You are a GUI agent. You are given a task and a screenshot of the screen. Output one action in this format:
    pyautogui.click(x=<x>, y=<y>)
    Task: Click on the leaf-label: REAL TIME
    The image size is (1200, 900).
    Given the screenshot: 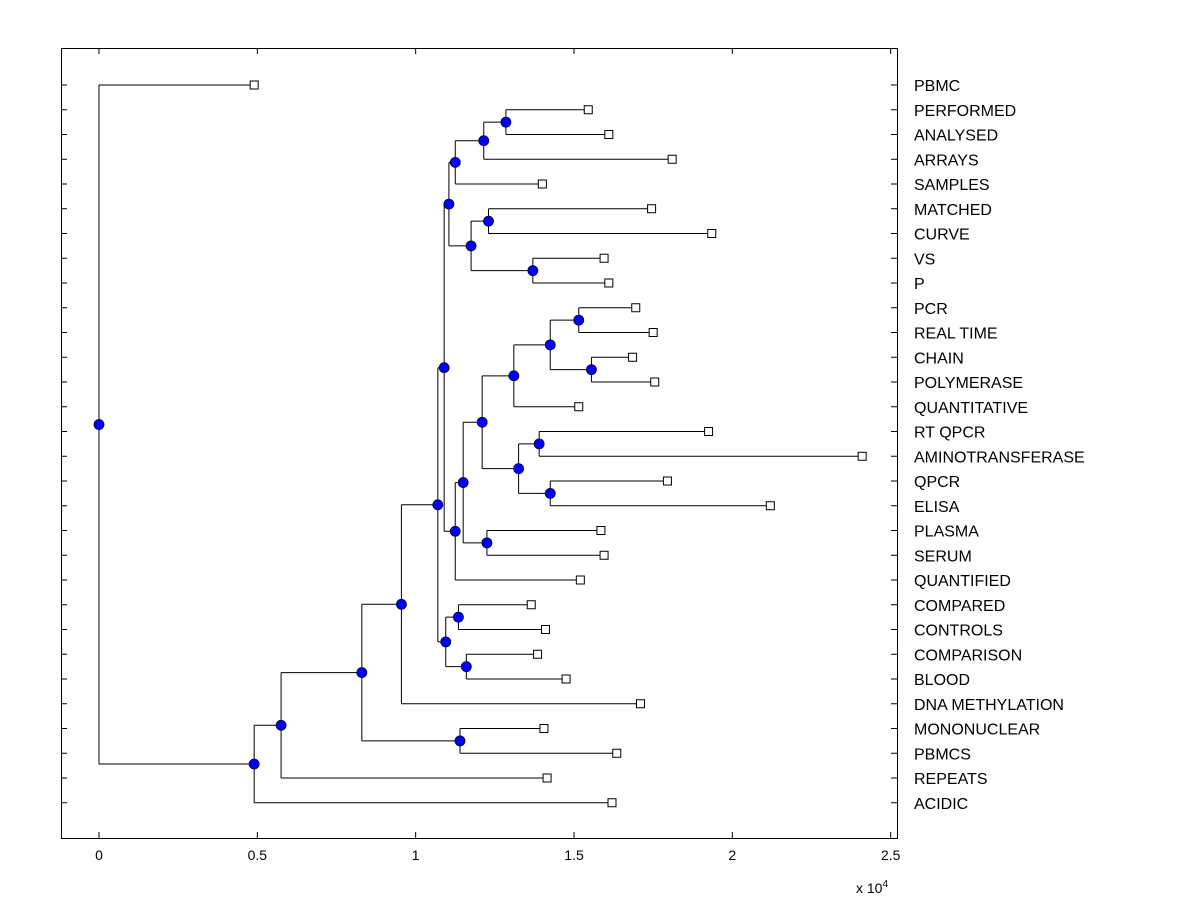 What is the action you would take?
    pyautogui.click(x=956, y=334)
    